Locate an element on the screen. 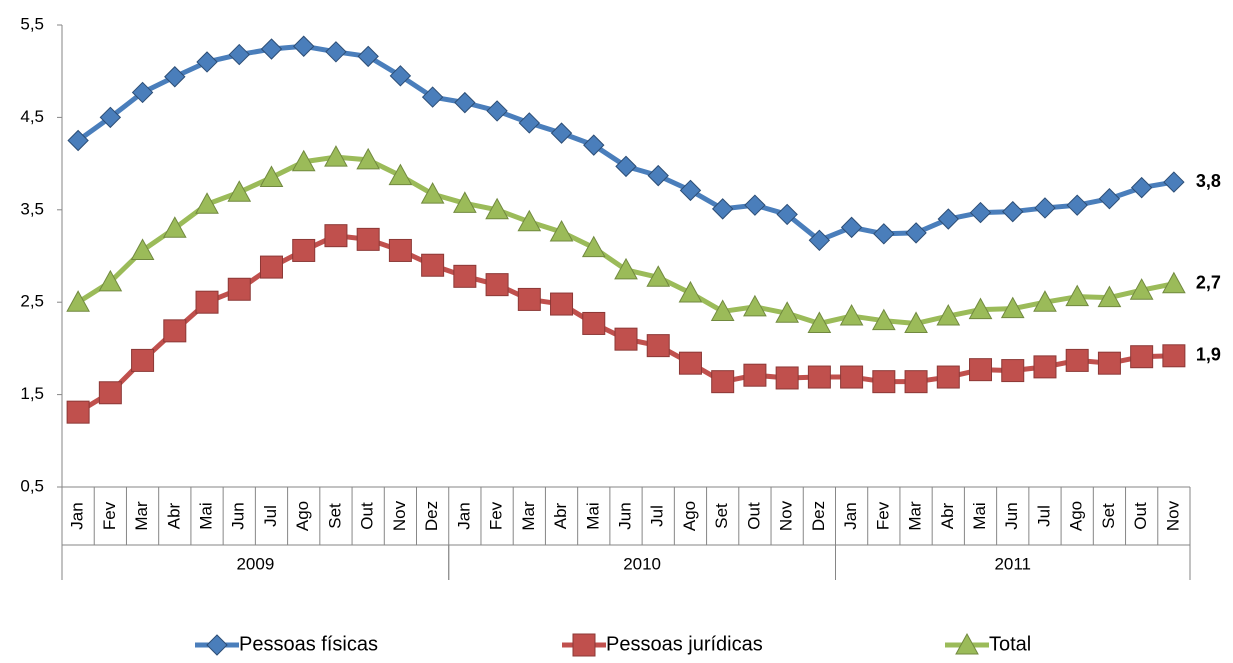 The image size is (1233, 663). y-tick-label: 3,5 is located at coordinates (32, 208).